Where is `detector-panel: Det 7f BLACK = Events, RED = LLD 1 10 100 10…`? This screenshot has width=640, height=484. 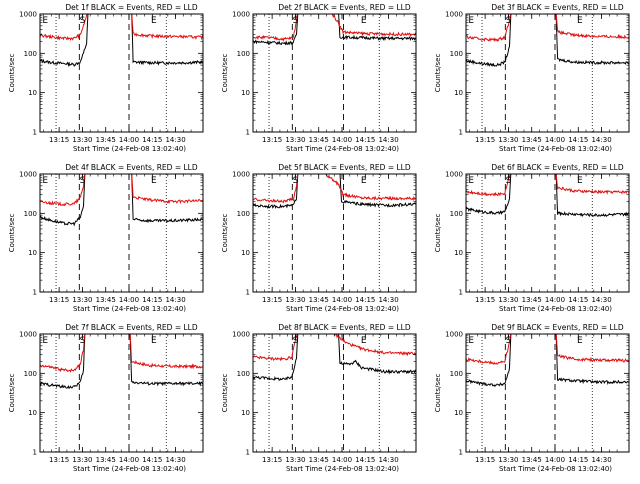
detector-panel: Det 7f BLACK = Events, RED = LLD 1 10 100 10… is located at coordinates (106, 398).